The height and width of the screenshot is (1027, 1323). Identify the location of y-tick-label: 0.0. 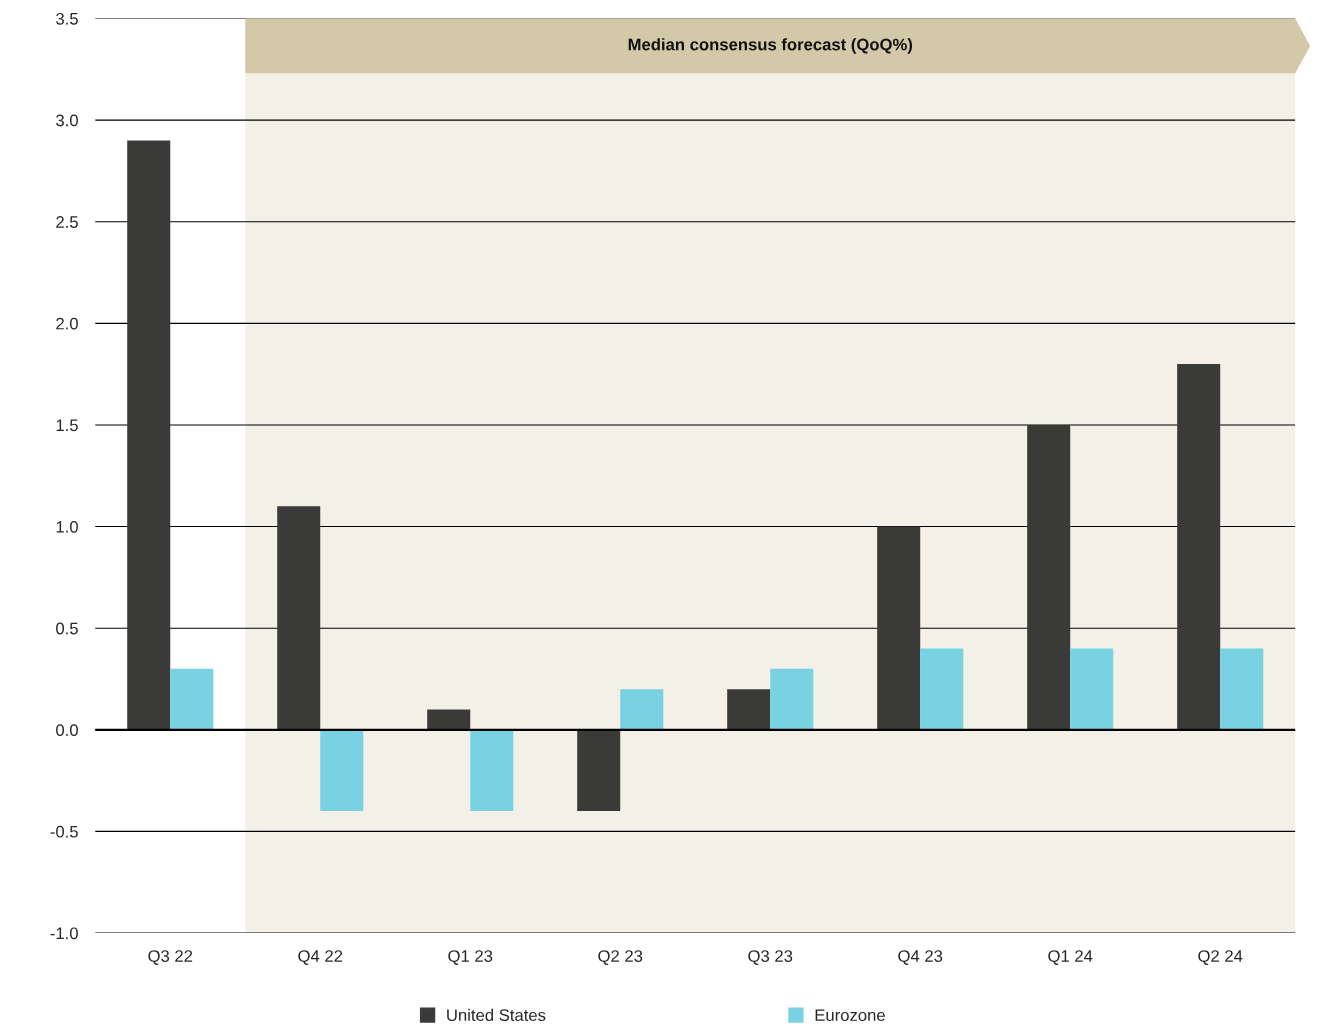
(67, 730).